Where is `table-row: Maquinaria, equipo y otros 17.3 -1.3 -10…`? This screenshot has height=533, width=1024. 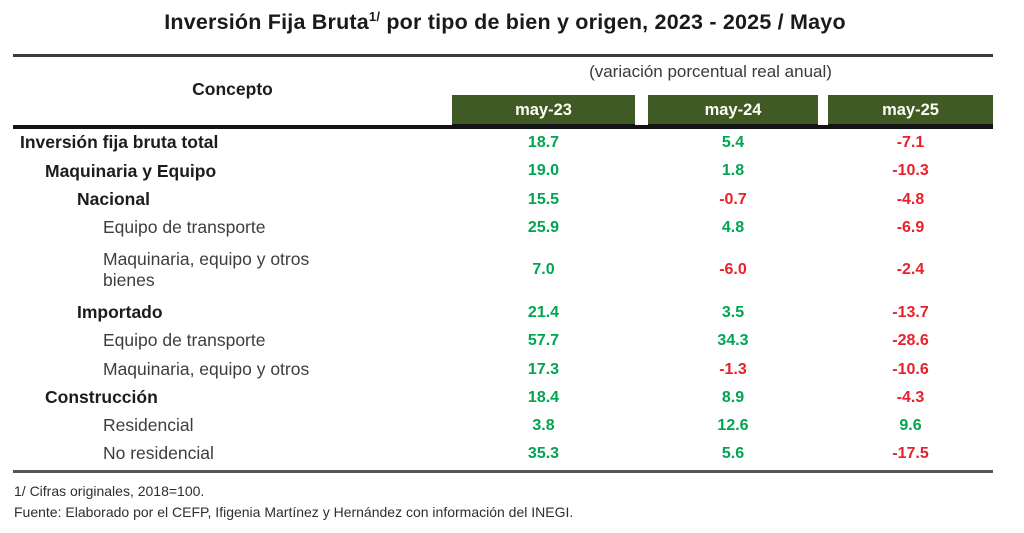
table-row: Maquinaria, equipo y otros 17.3 -1.3 -10… is located at coordinates (503, 369).